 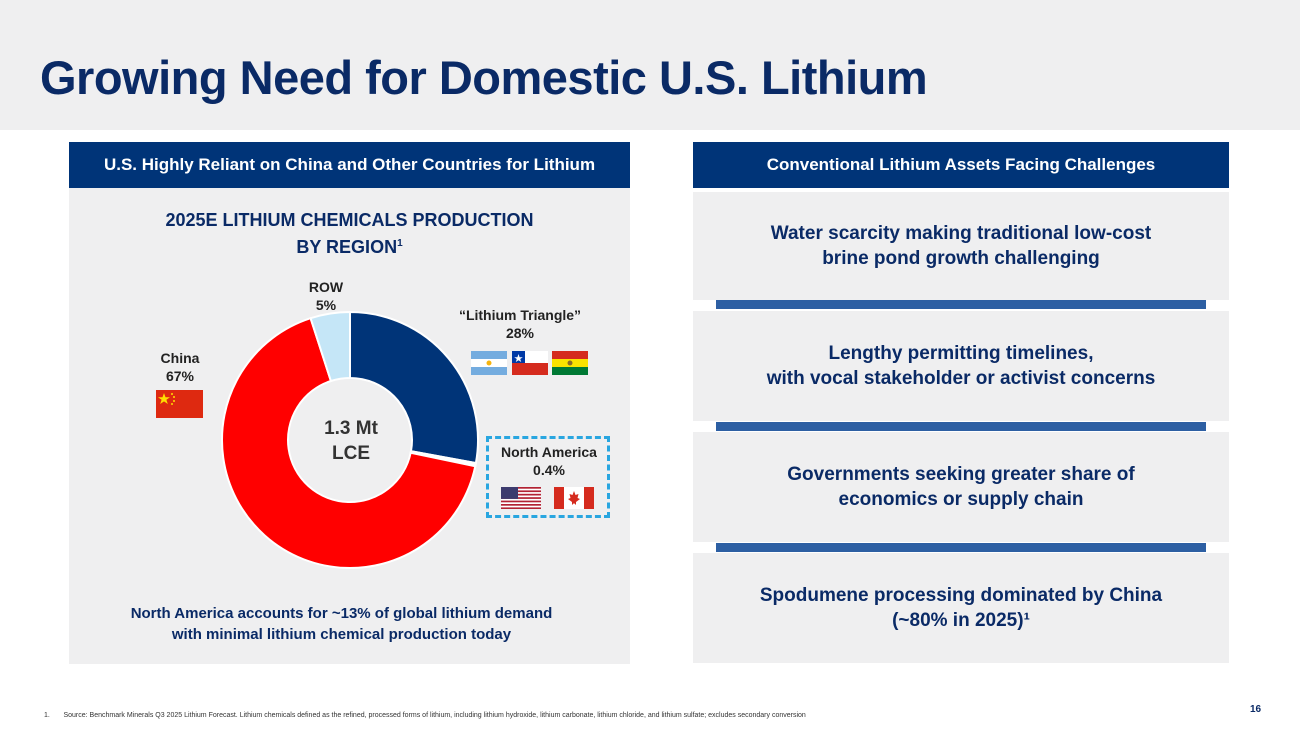 I want to click on row-slice-label: ROW 5%, so click(x=326, y=296).